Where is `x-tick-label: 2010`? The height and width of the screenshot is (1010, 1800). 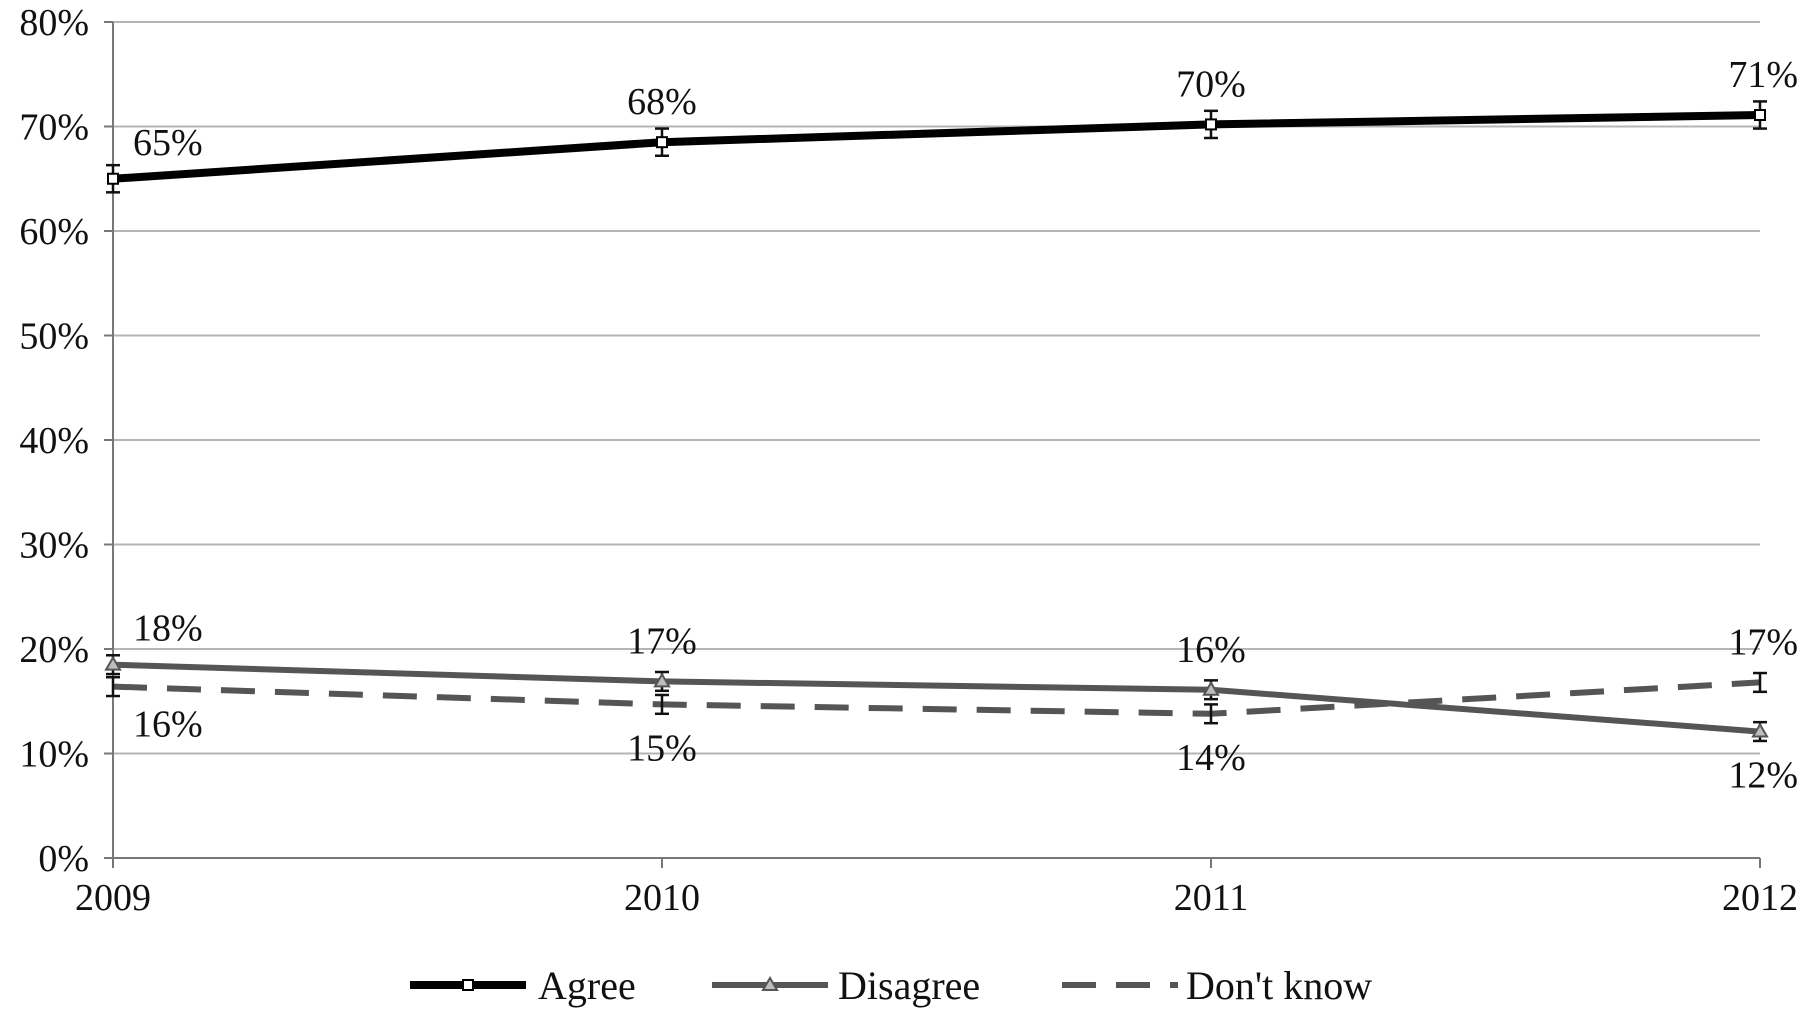
x-tick-label: 2010 is located at coordinates (662, 898).